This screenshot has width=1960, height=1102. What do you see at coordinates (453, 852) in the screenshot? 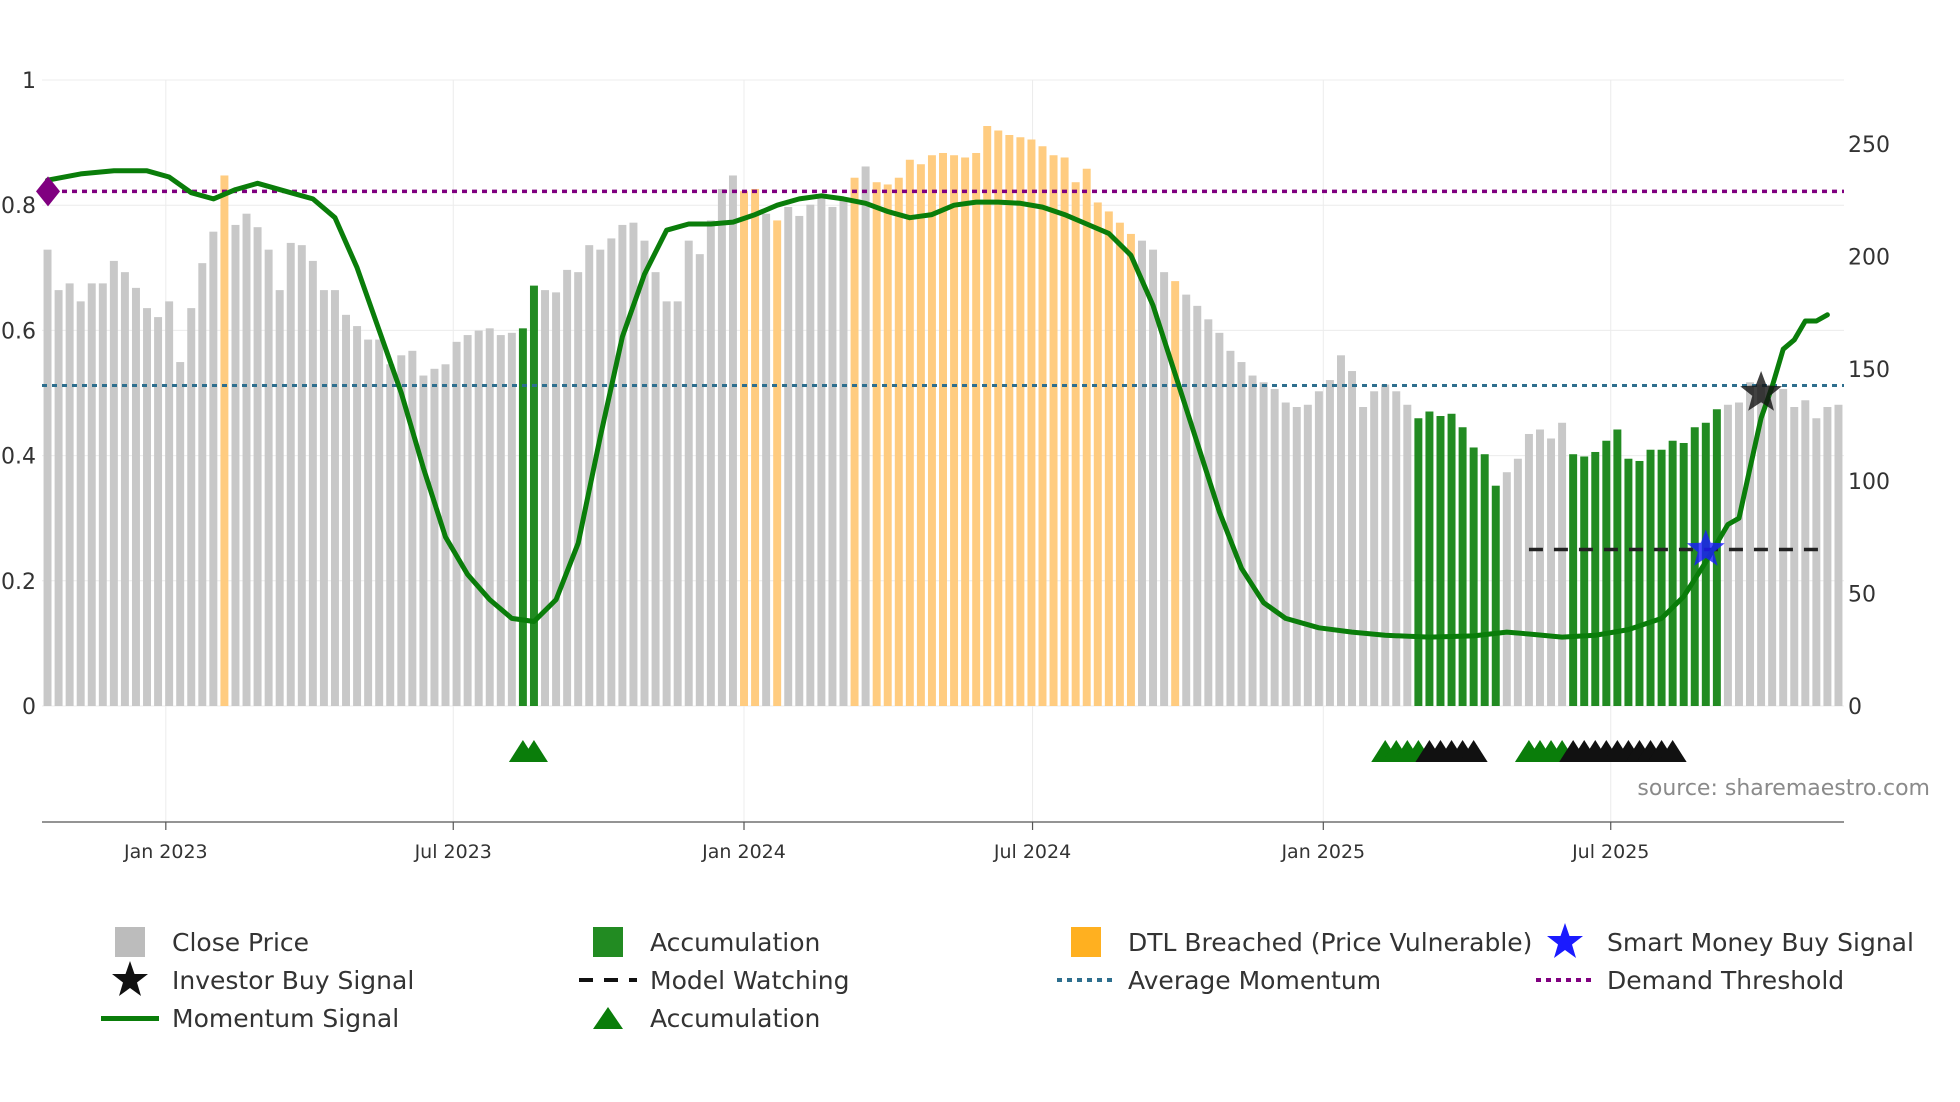
I see `x-tick-label: Jul 2023` at bounding box center [453, 852].